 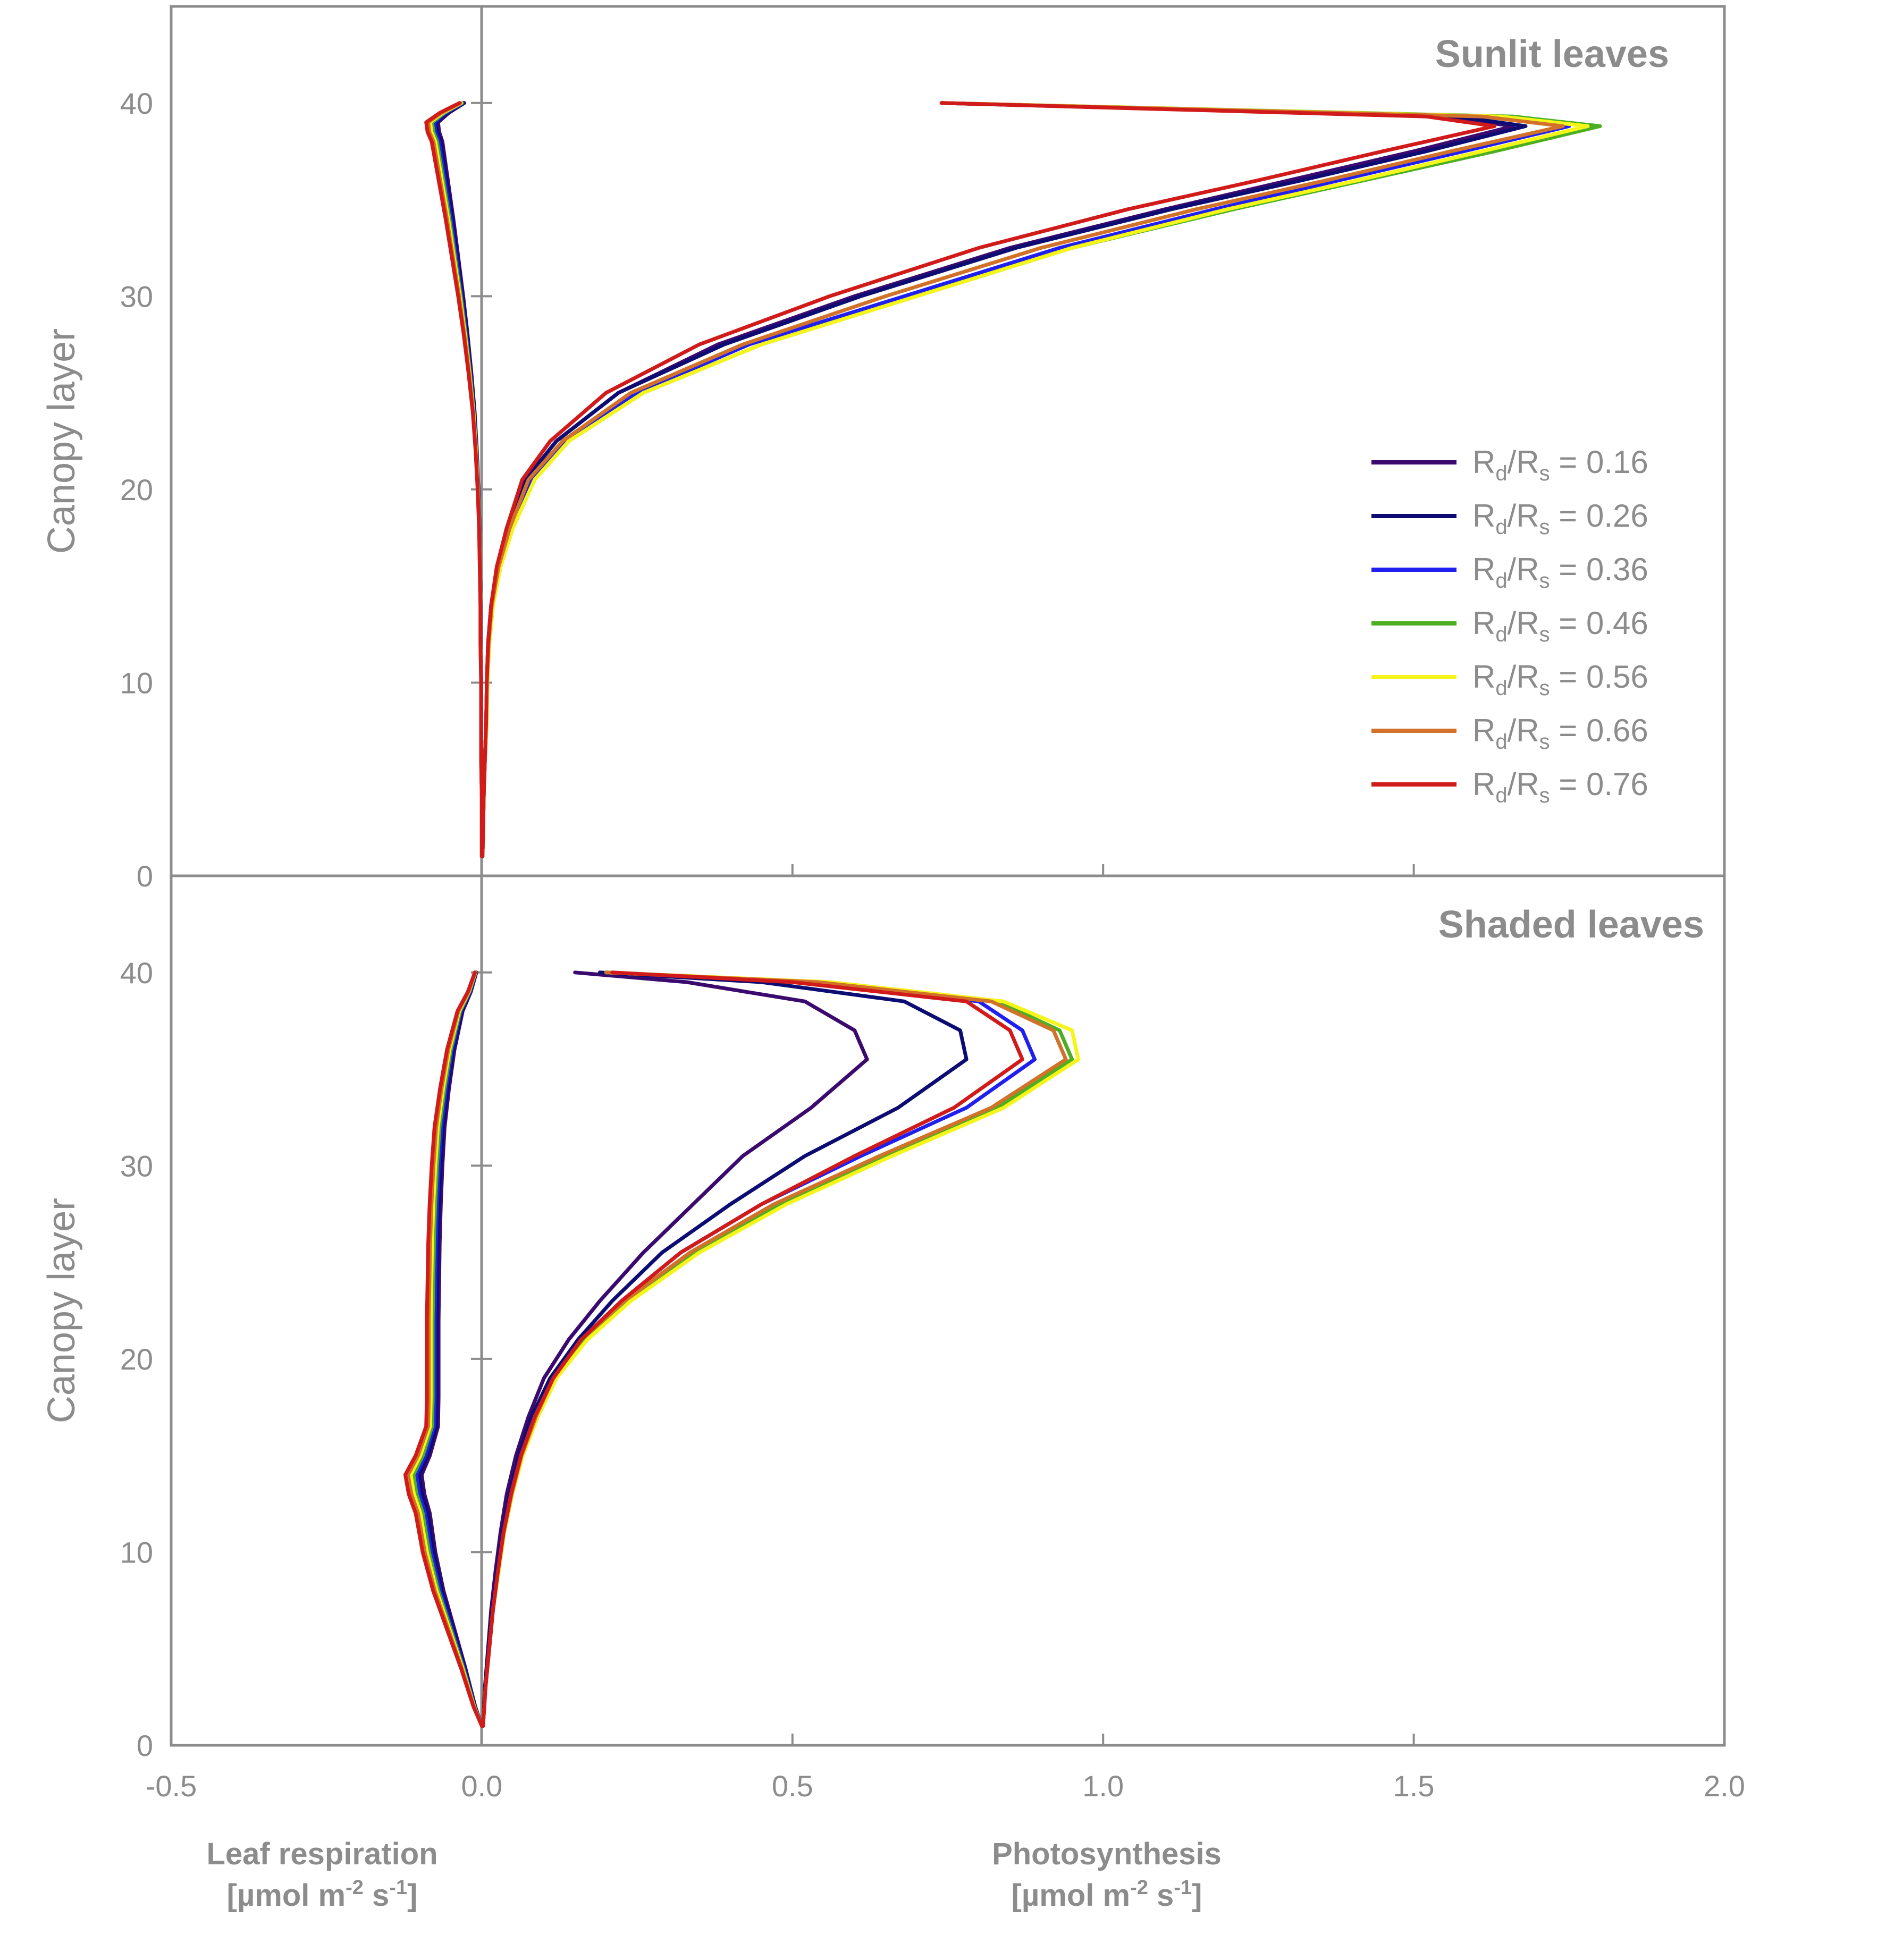 What do you see at coordinates (1724, 1786) in the screenshot?
I see `x-tick-label: 2.0` at bounding box center [1724, 1786].